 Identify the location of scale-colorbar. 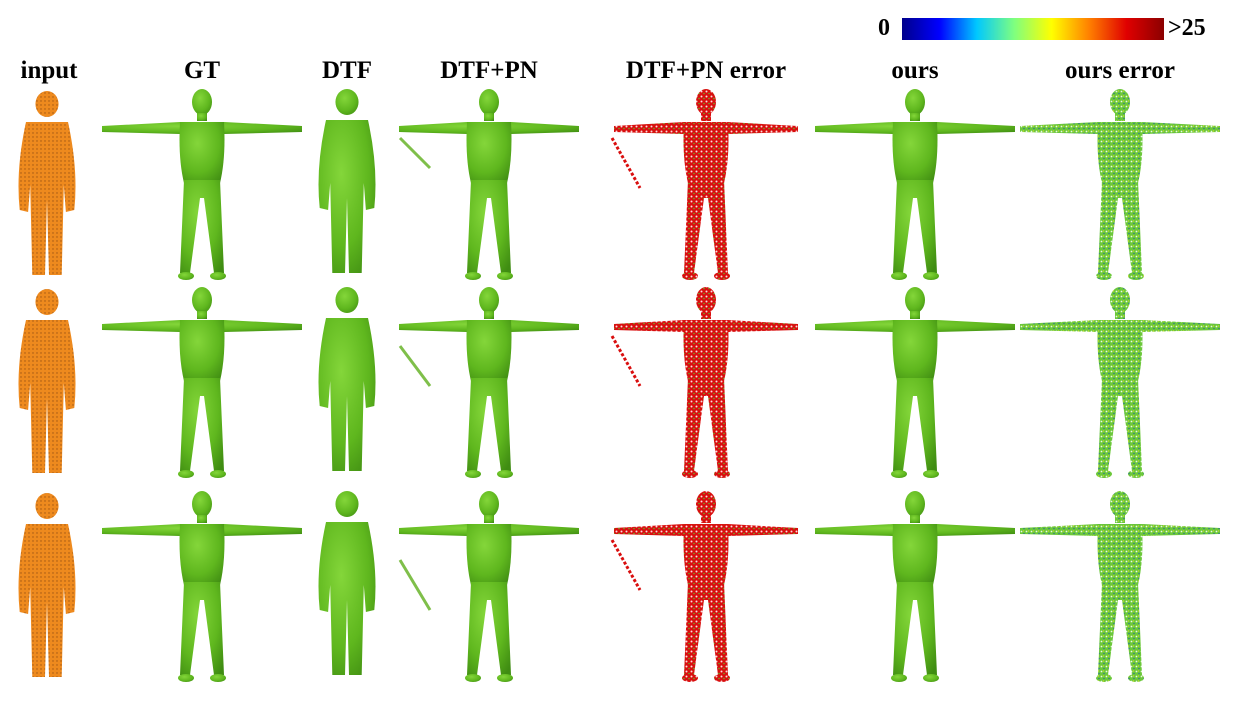
(1033, 29).